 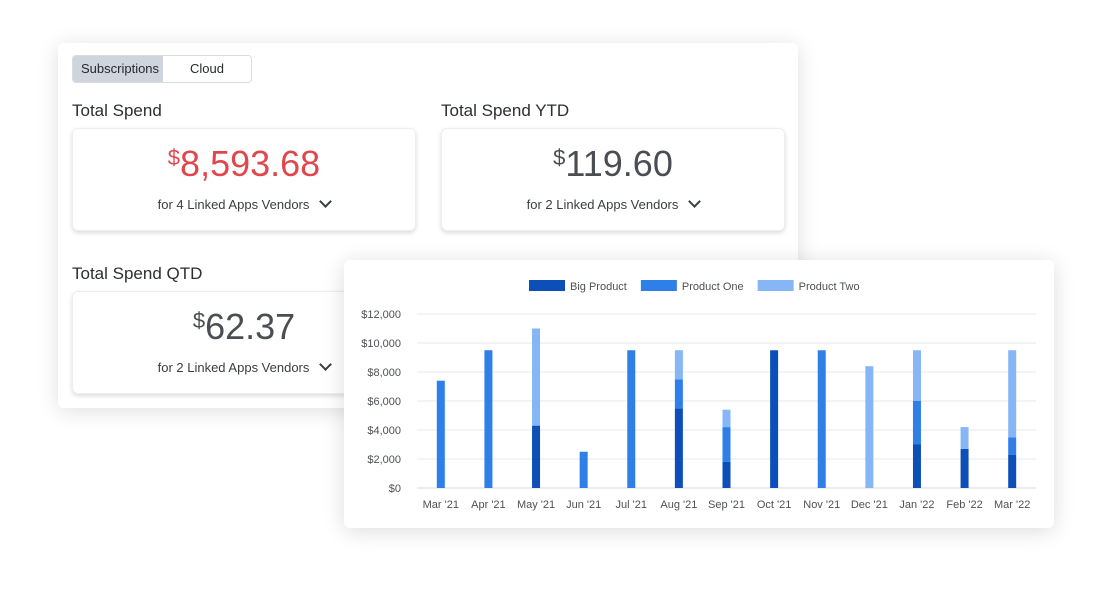 I want to click on total-spend-qtd-vendors: for 2 Linked Apps Vendors, so click(x=244, y=366).